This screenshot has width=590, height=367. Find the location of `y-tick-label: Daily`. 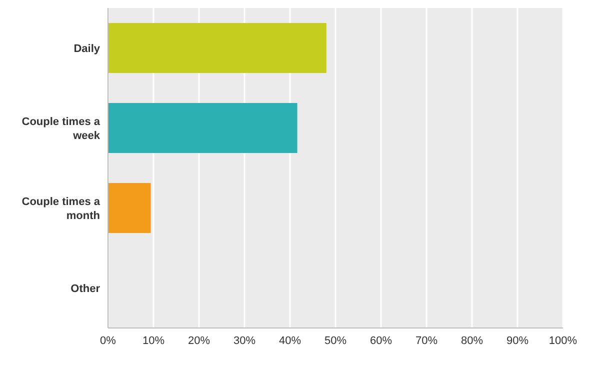

y-tick-label: Daily is located at coordinates (87, 49).